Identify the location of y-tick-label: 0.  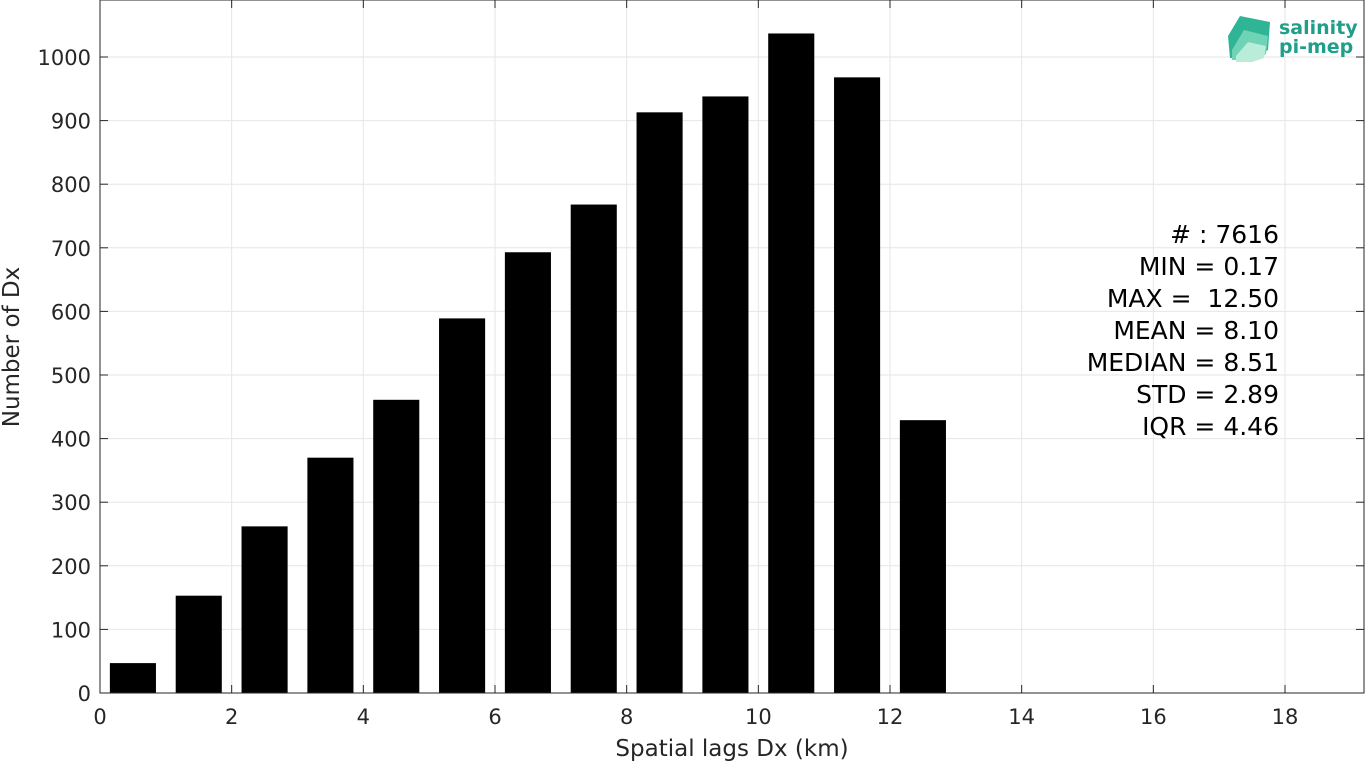
(84, 694).